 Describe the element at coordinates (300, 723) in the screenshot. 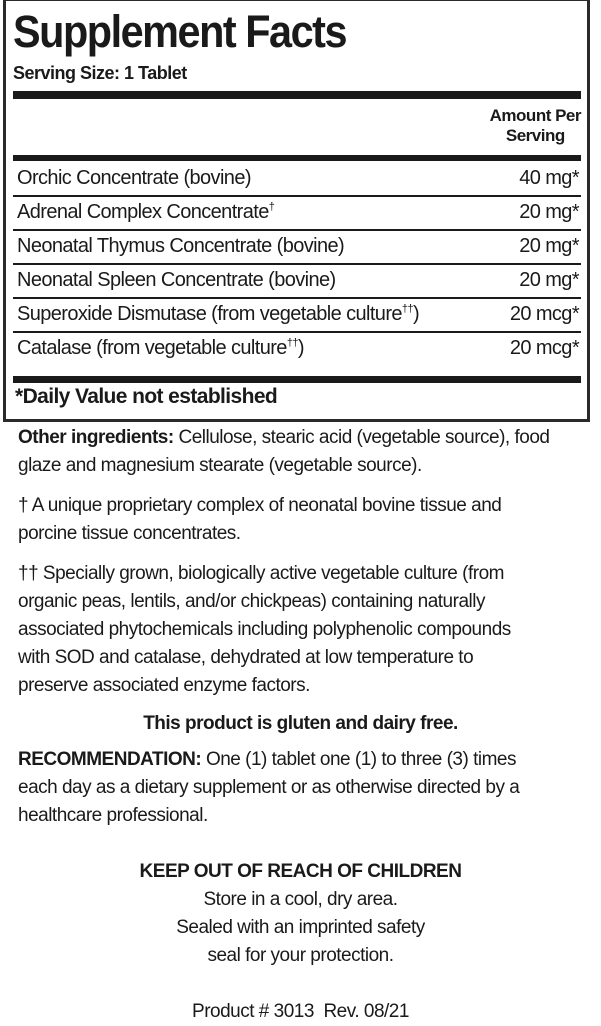

I see `gluten-statement: This product is gluten and dairy free.` at that location.